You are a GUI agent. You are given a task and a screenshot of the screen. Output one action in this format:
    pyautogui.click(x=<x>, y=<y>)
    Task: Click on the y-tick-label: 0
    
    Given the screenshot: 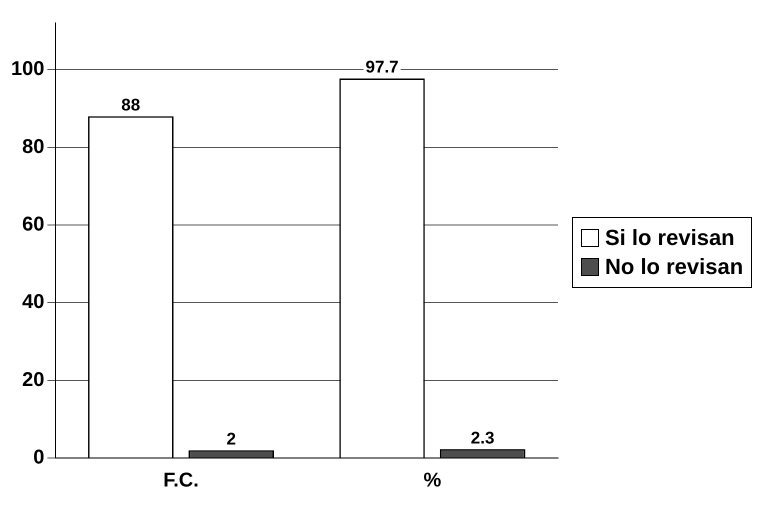 What is the action you would take?
    pyautogui.click(x=38, y=457)
    